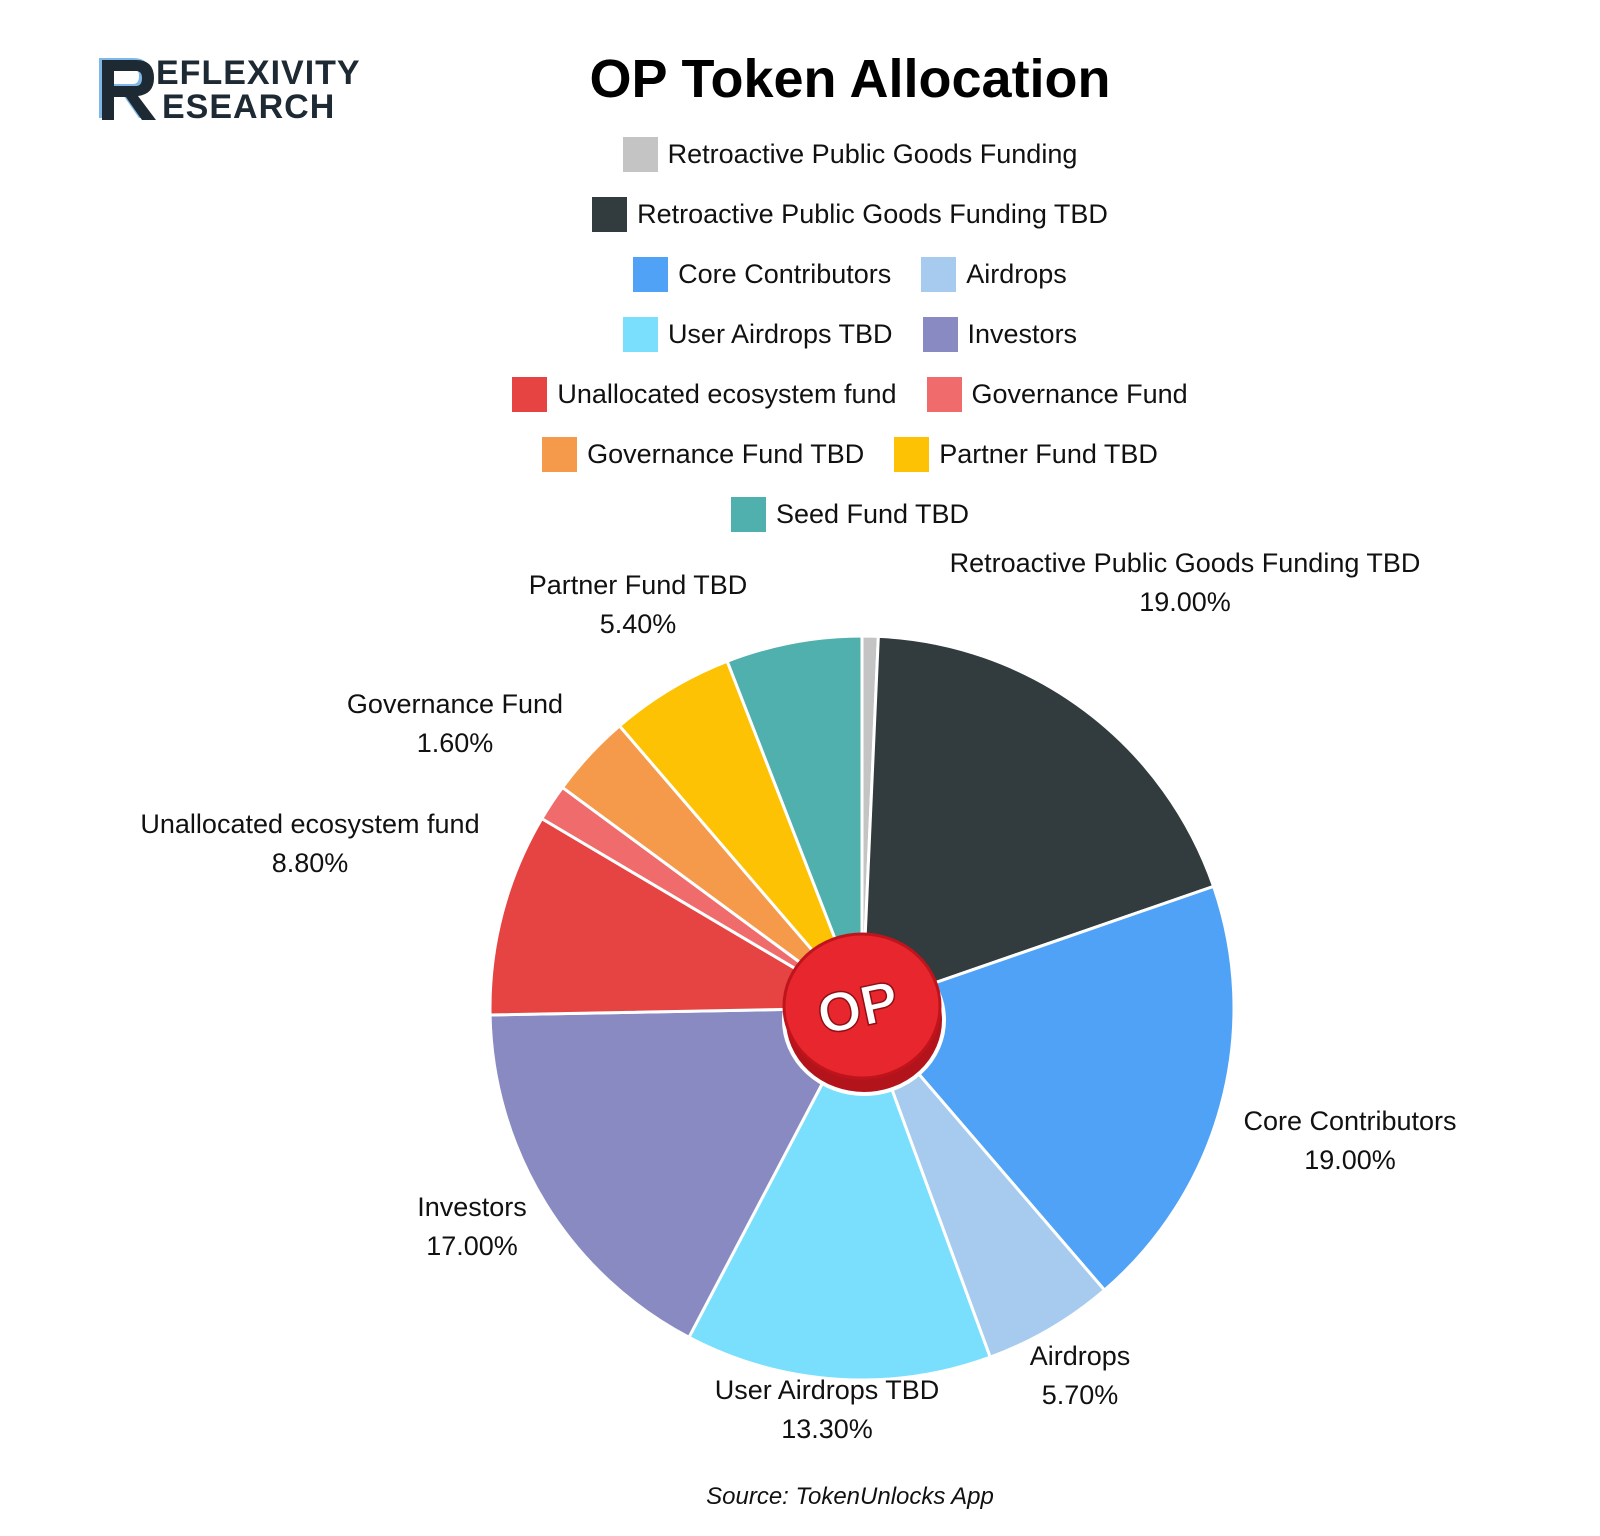 The image size is (1600, 1536). I want to click on legend-item: Retroactive Public Goods Funding, so click(850, 154).